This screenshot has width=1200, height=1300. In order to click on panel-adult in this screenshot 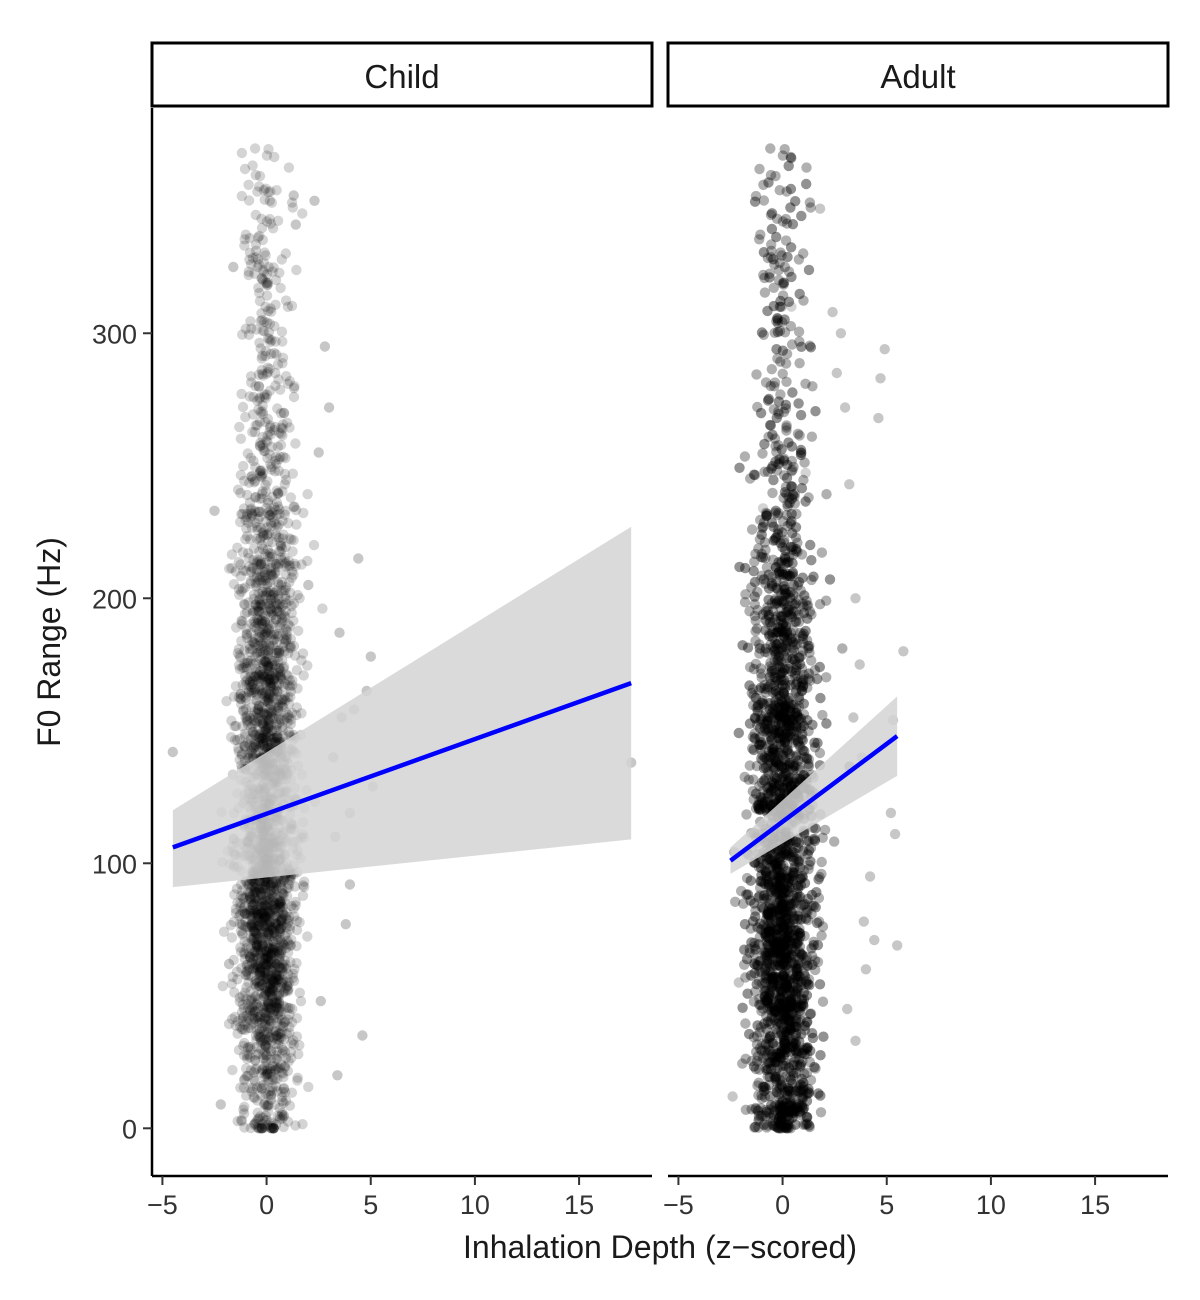, I will do `click(818, 638)`.